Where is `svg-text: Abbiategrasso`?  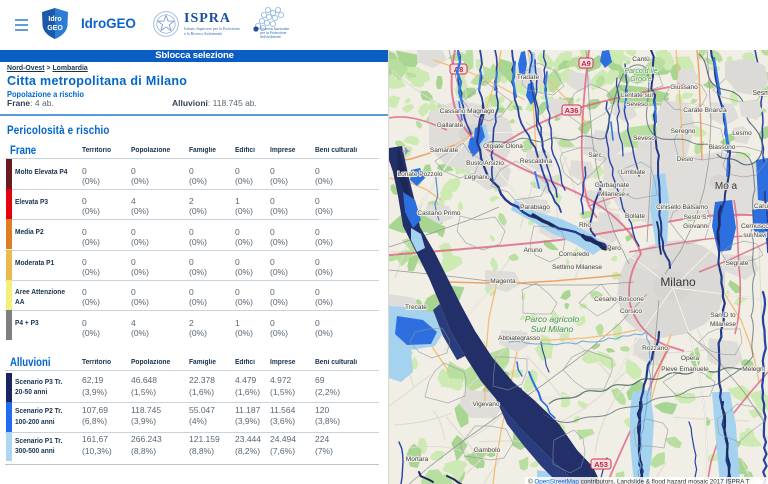 svg-text: Abbiategrasso is located at coordinates (519, 338).